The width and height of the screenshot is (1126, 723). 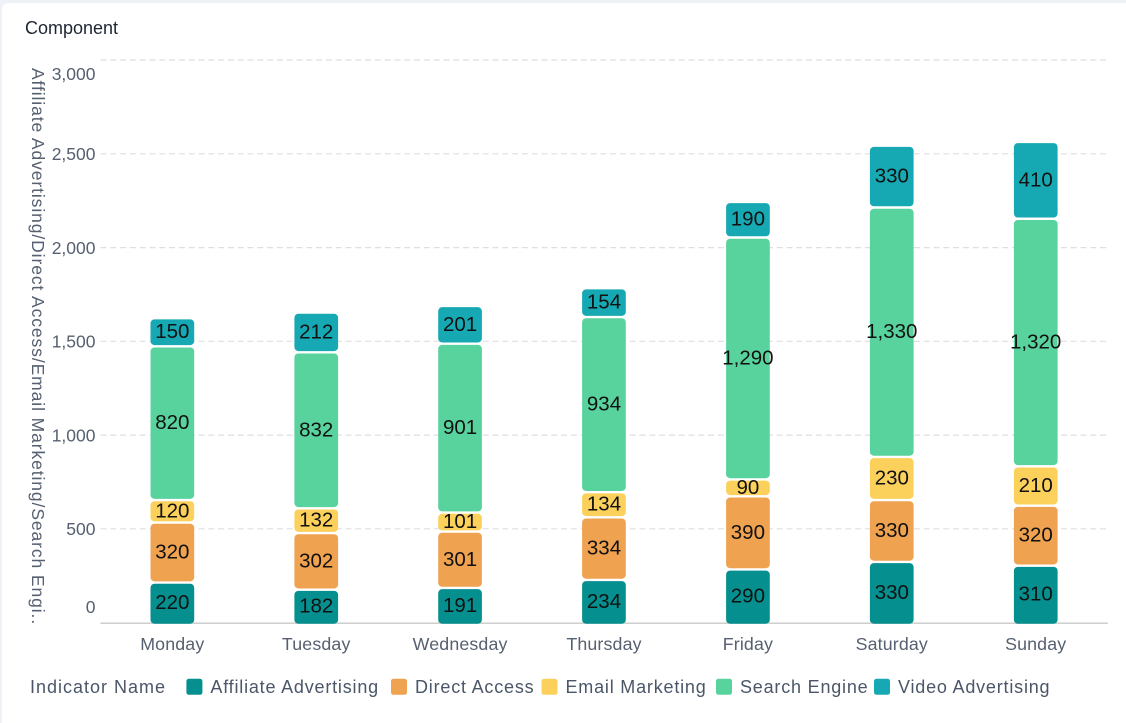 What do you see at coordinates (892, 478) in the screenshot?
I see `svg-text: 230` at bounding box center [892, 478].